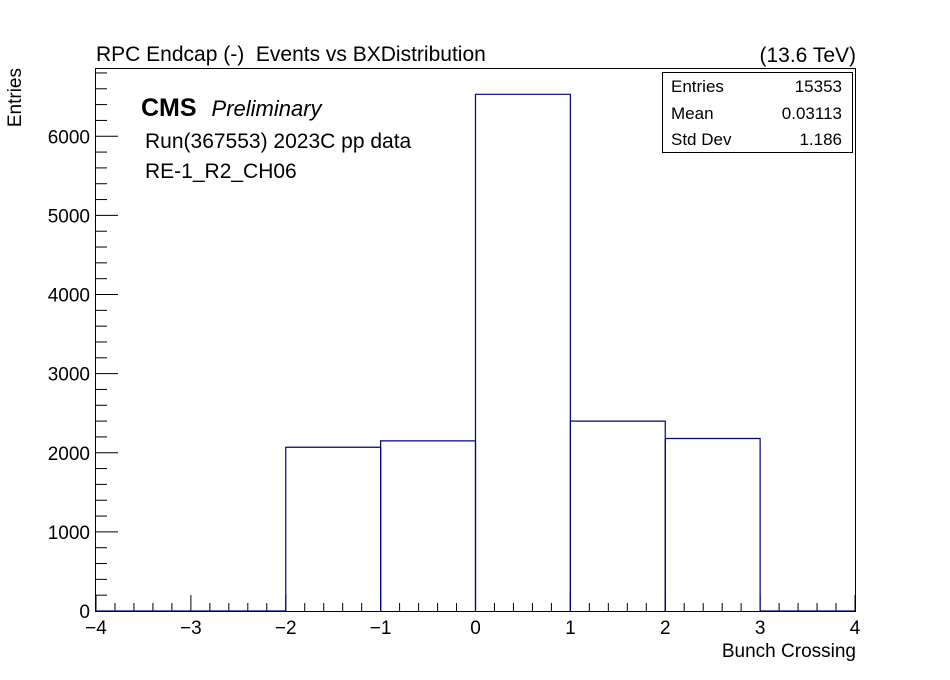  Describe the element at coordinates (69, 533) in the screenshot. I see `y-tick-label: 1000` at that location.